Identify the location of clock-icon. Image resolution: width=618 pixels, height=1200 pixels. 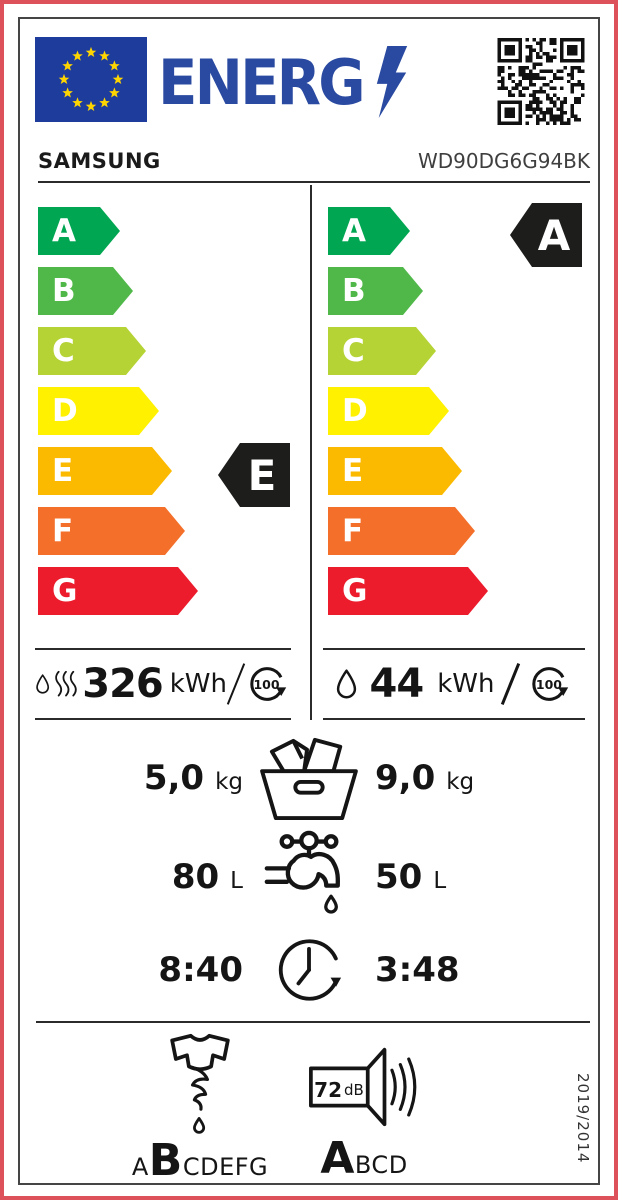
(310, 970).